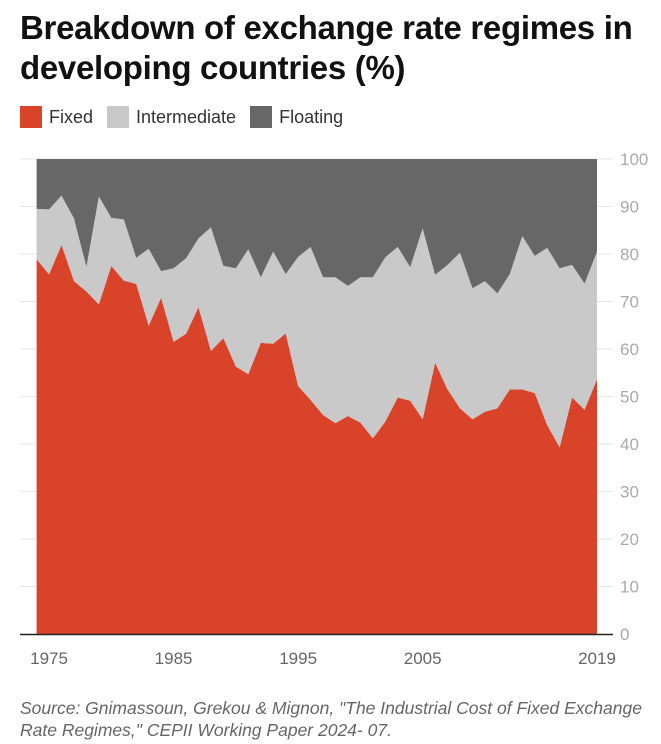 The height and width of the screenshot is (744, 661). I want to click on legend: Fixed Intermediate Floating, so click(188, 117).